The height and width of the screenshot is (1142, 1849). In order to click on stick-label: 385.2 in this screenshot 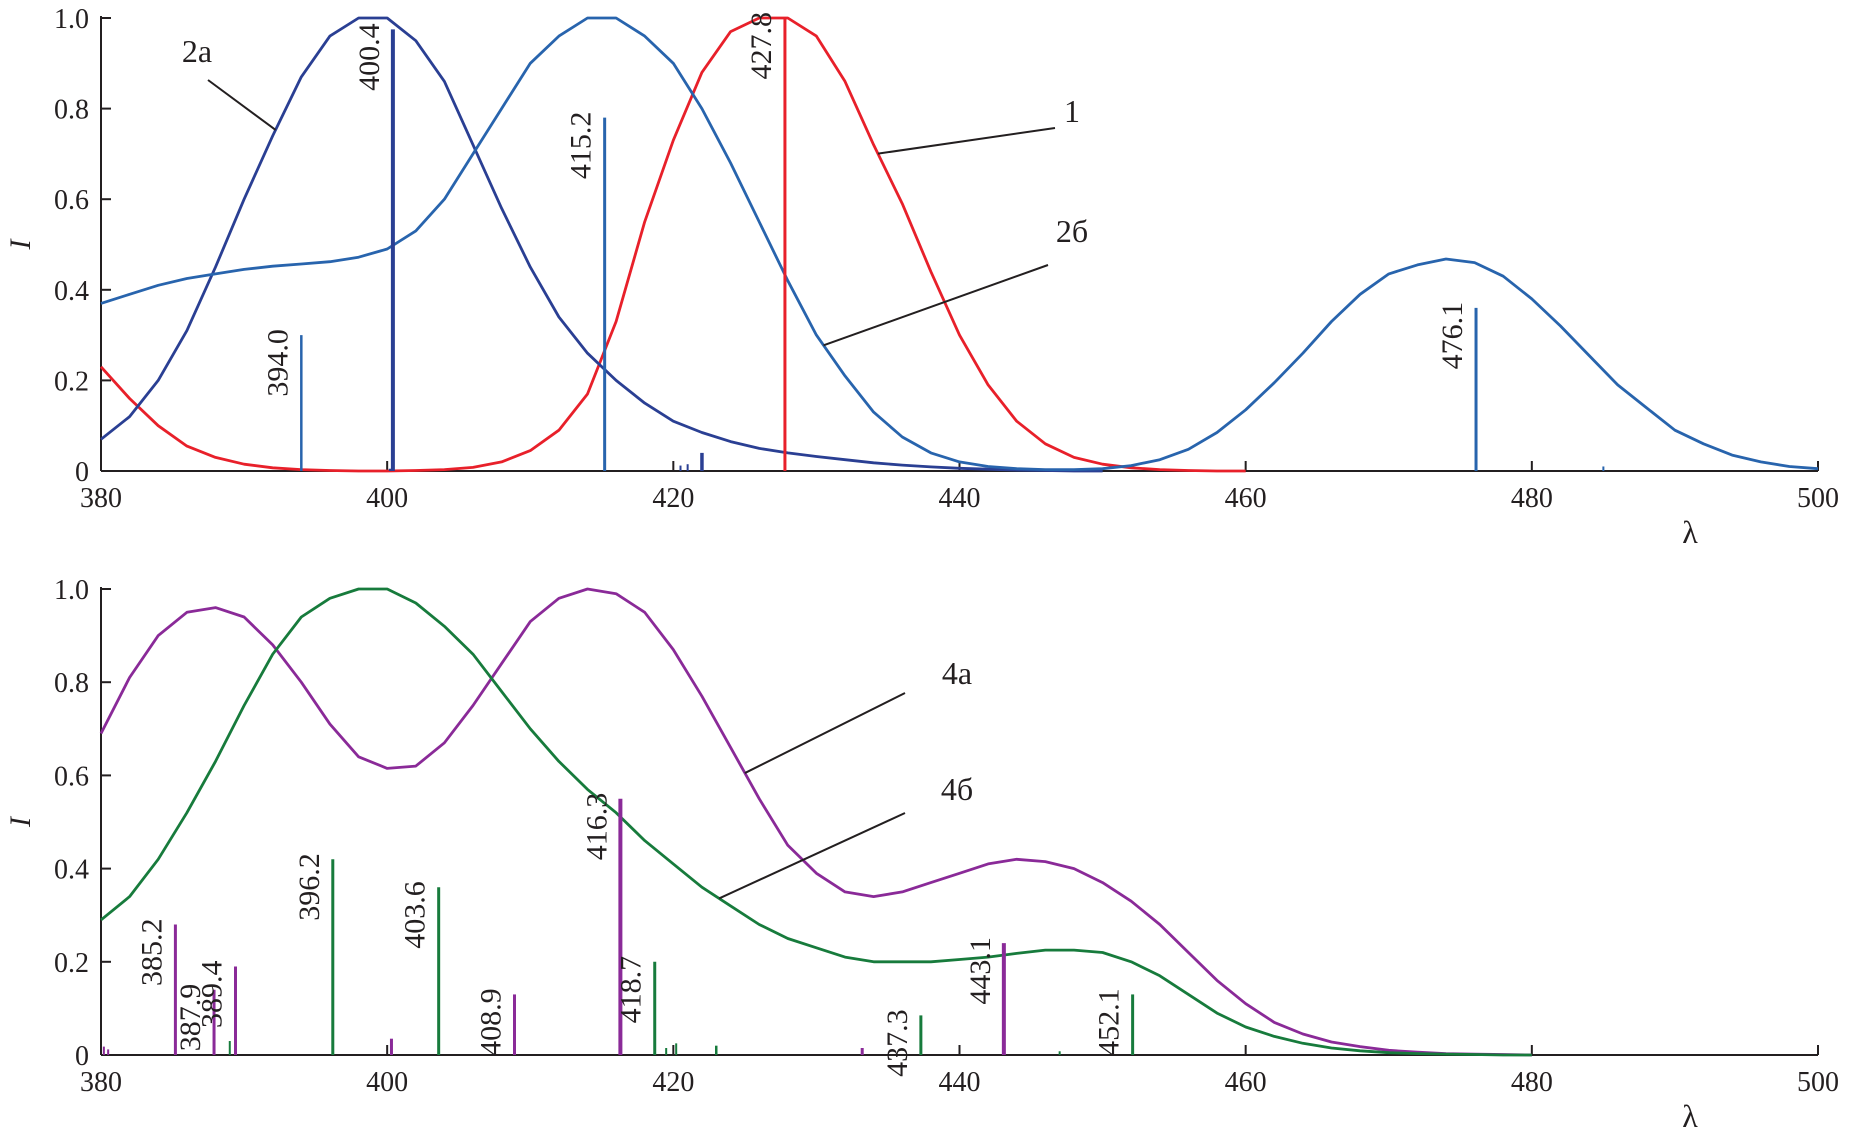, I will do `click(151, 953)`.